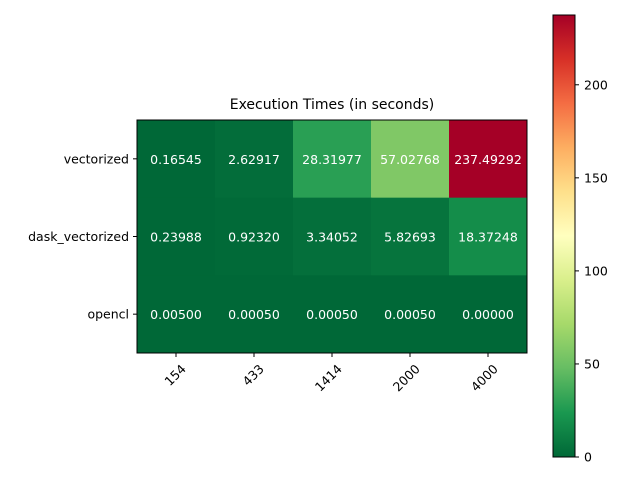  I want to click on cell-value-label: 3.34052, so click(332, 237).